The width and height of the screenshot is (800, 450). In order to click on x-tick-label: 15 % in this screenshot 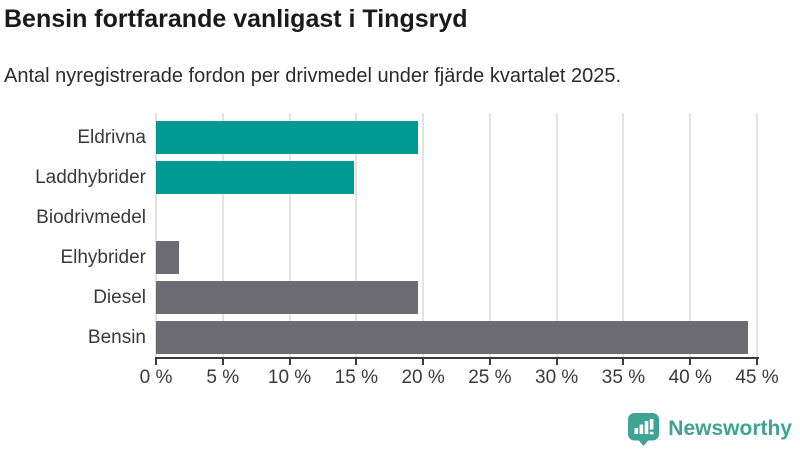, I will do `click(356, 377)`.